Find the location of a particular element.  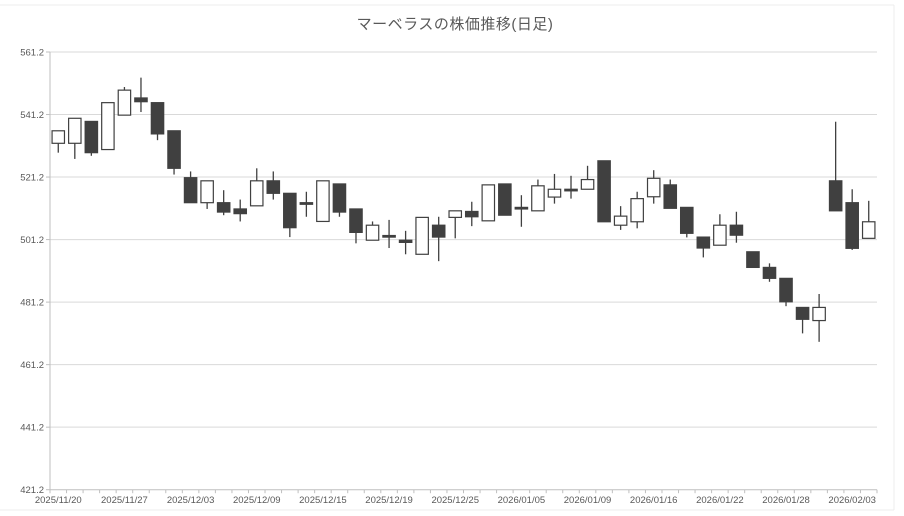

y-axis-tick-label: 441.2 is located at coordinates (32, 428).